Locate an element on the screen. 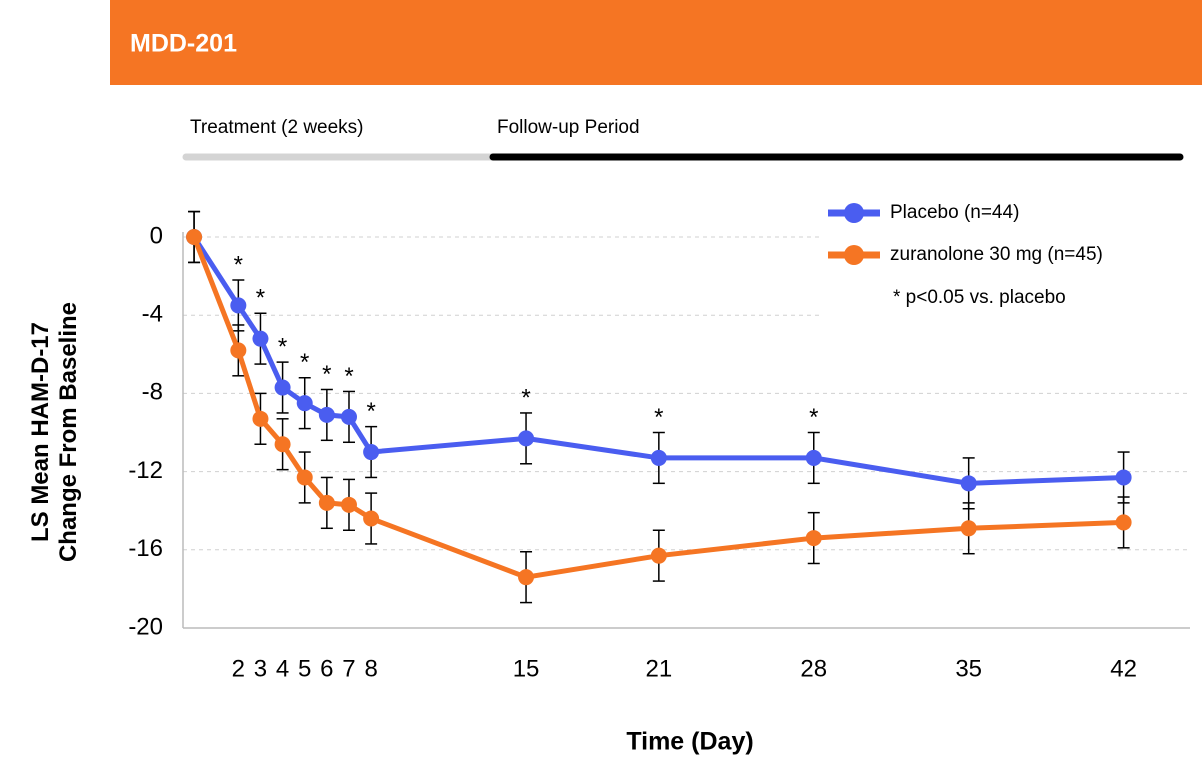 The height and width of the screenshot is (761, 1202). y-tick-label: -8 is located at coordinates (152, 392).